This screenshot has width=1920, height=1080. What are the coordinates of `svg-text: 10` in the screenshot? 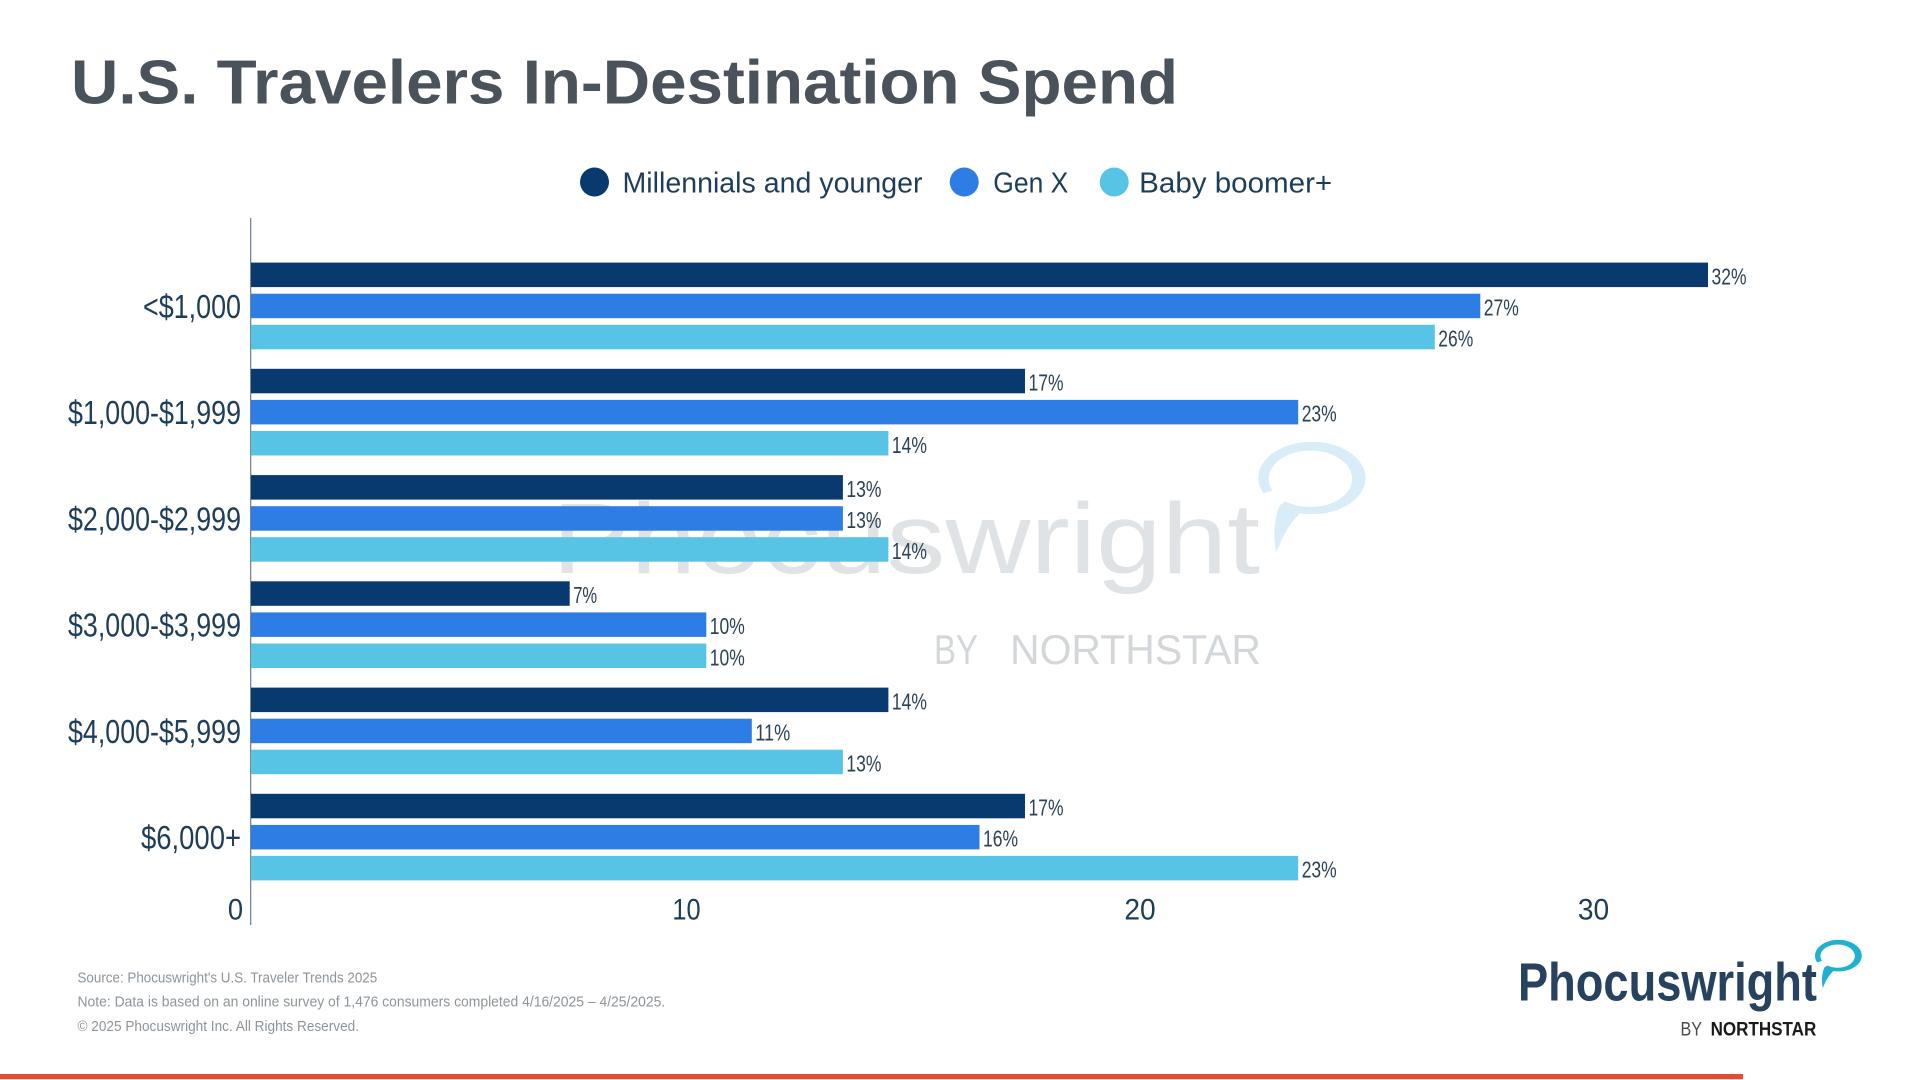 It's located at (686, 909).